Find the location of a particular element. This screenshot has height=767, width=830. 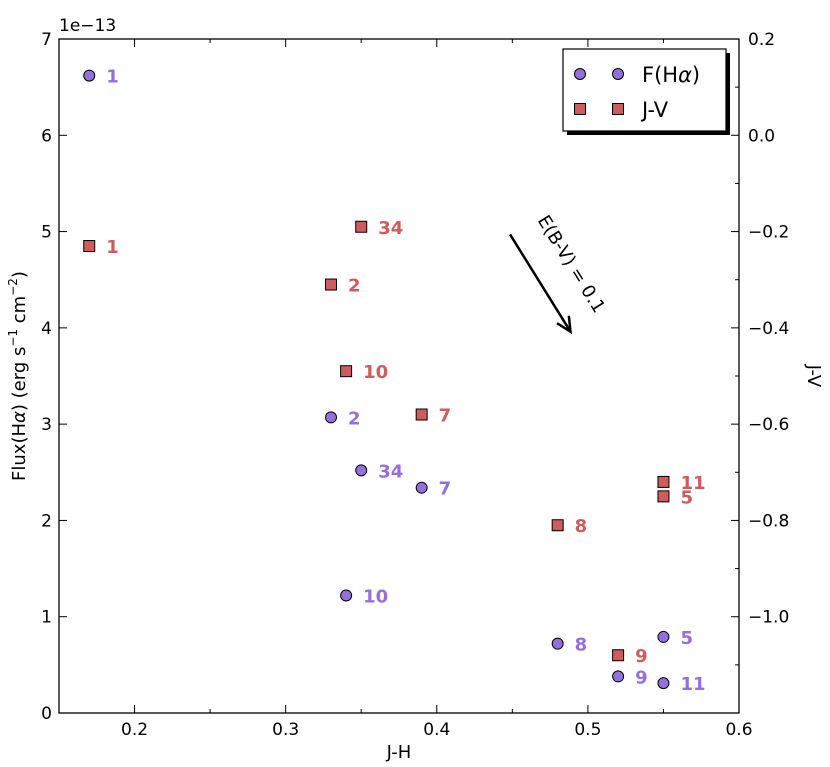

y-axis-offset-text: 1e−13 is located at coordinates (87, 26).